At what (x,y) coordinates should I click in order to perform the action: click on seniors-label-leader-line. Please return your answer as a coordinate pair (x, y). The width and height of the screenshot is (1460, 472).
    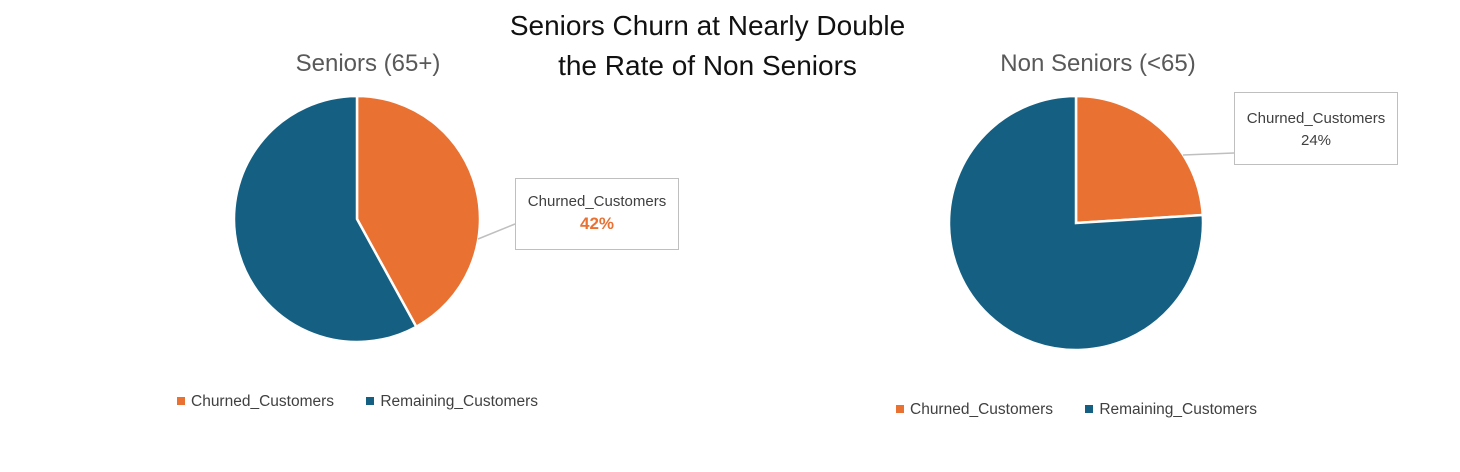
    Looking at the image, I should click on (496, 231).